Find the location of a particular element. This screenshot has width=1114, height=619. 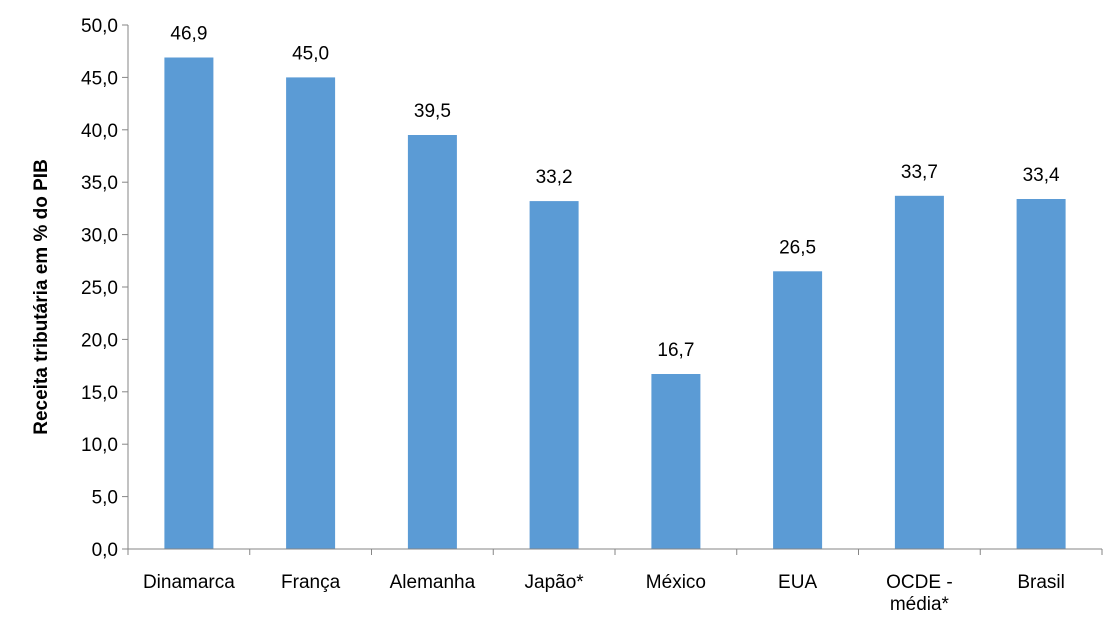

x-category-label-7: Brasil is located at coordinates (1041, 582).